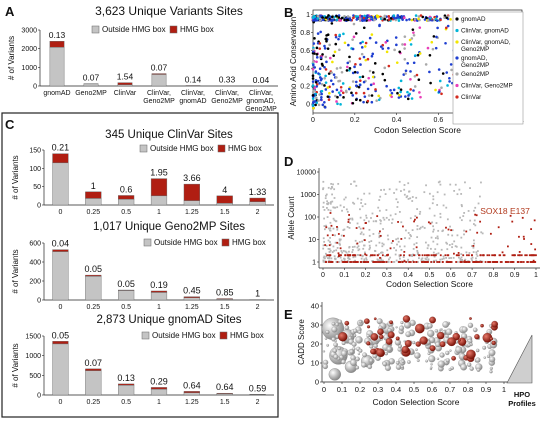  Describe the element at coordinates (35, 263) in the screenshot. I see `y-tick-label: 400` at that location.